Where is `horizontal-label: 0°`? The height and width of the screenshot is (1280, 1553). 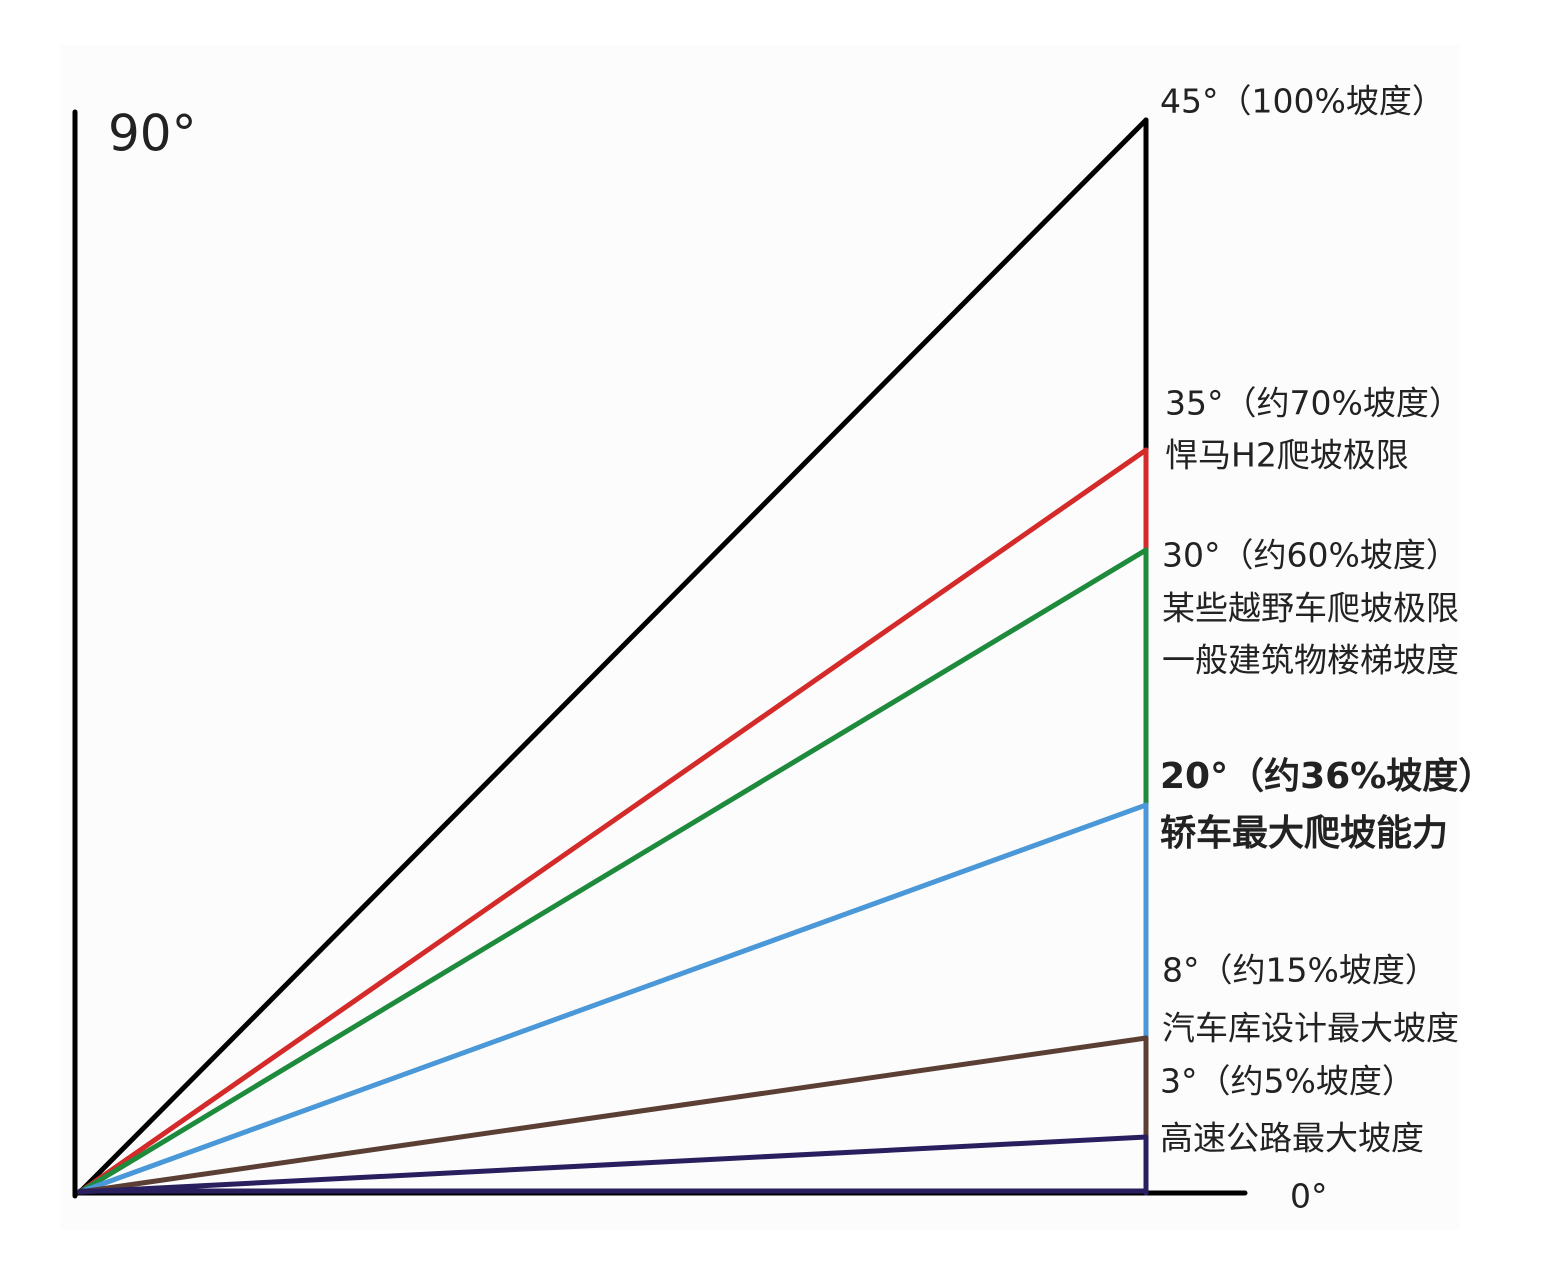
horizontal-label: 0° is located at coordinates (1309, 1196).